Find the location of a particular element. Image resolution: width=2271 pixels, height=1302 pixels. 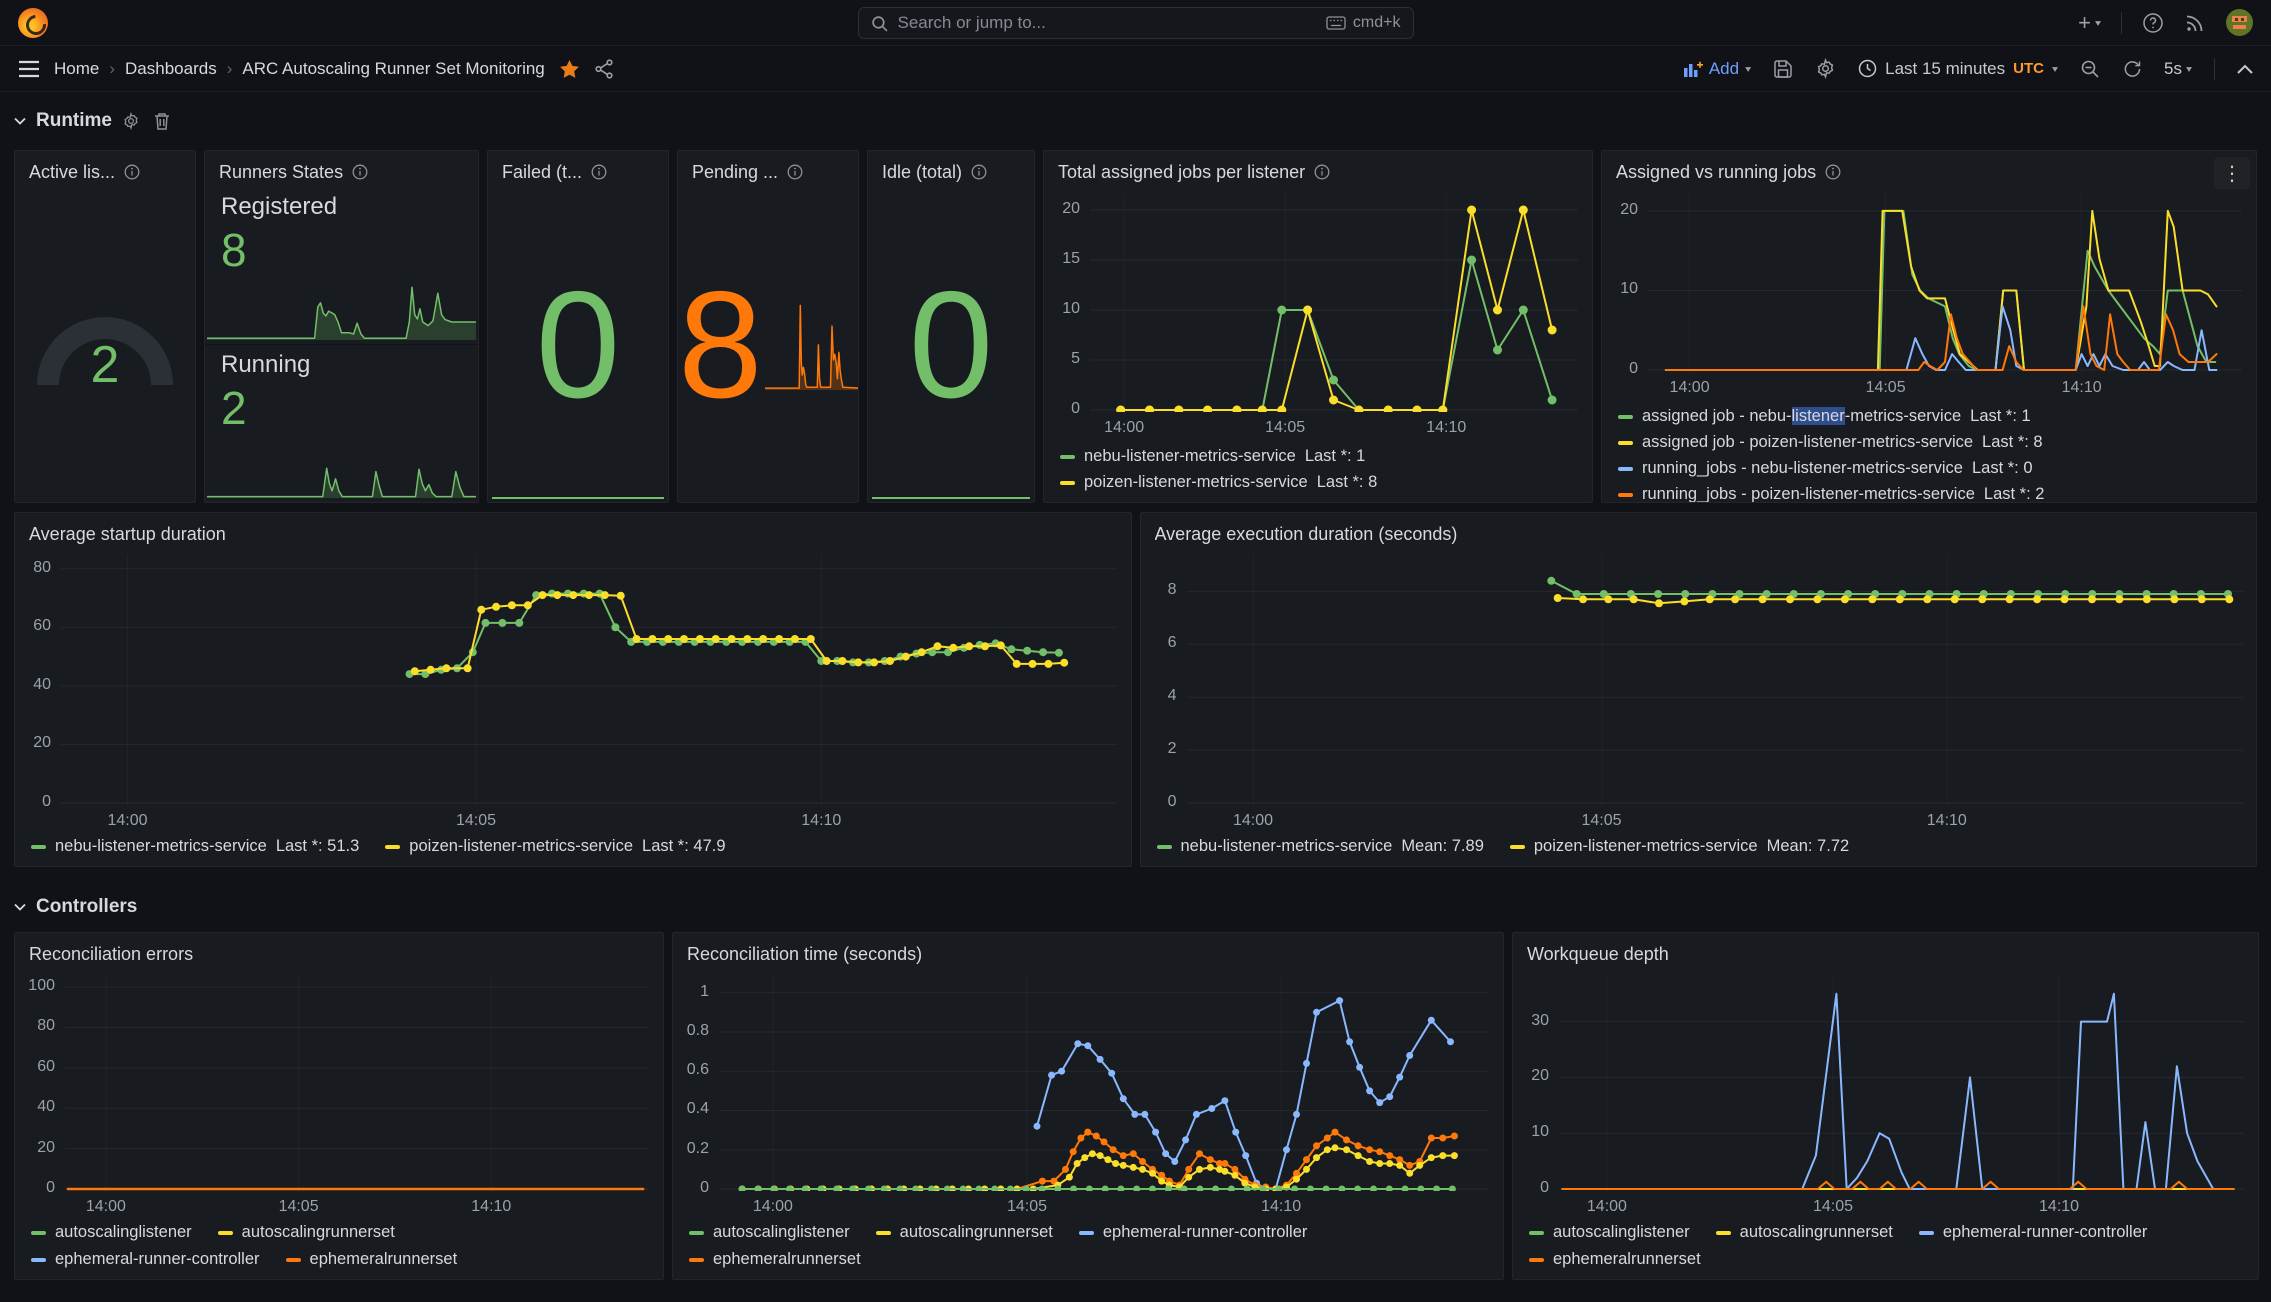

panel-menu-kebab-icon: ⋮ is located at coordinates (2232, 173).